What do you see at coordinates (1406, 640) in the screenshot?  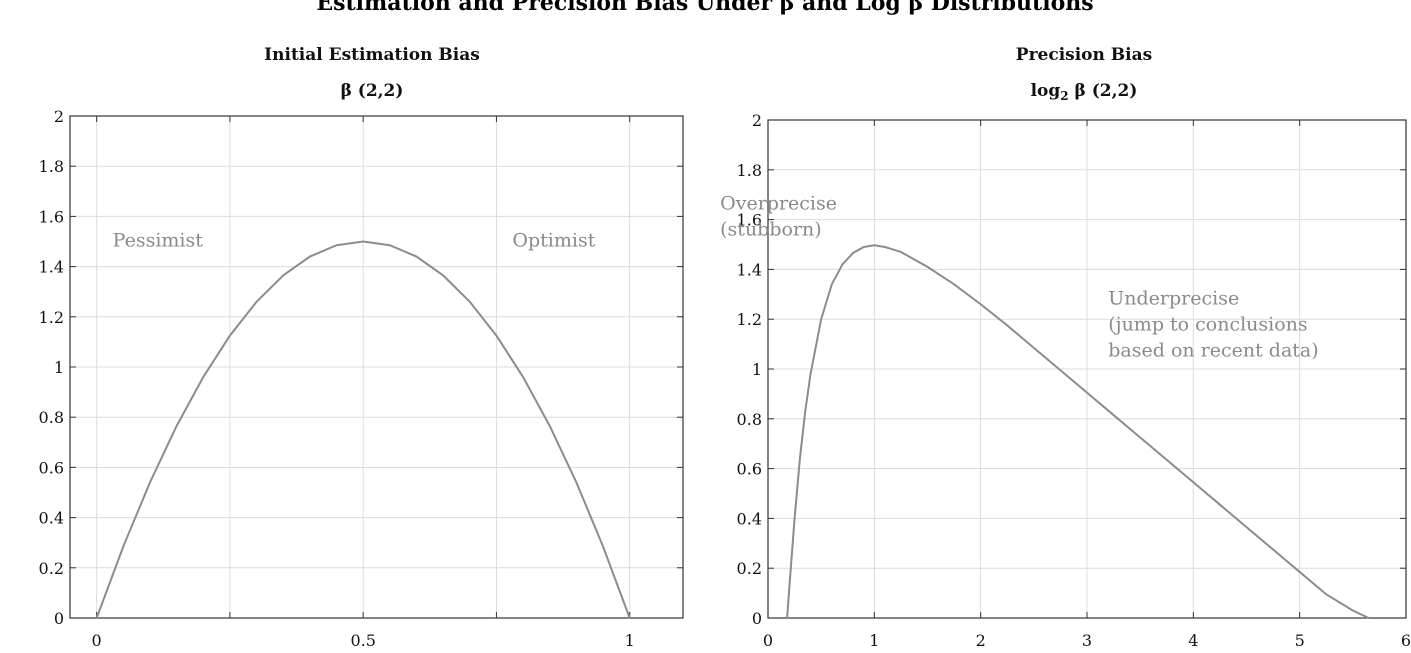 I see `x-tick-label: 6` at bounding box center [1406, 640].